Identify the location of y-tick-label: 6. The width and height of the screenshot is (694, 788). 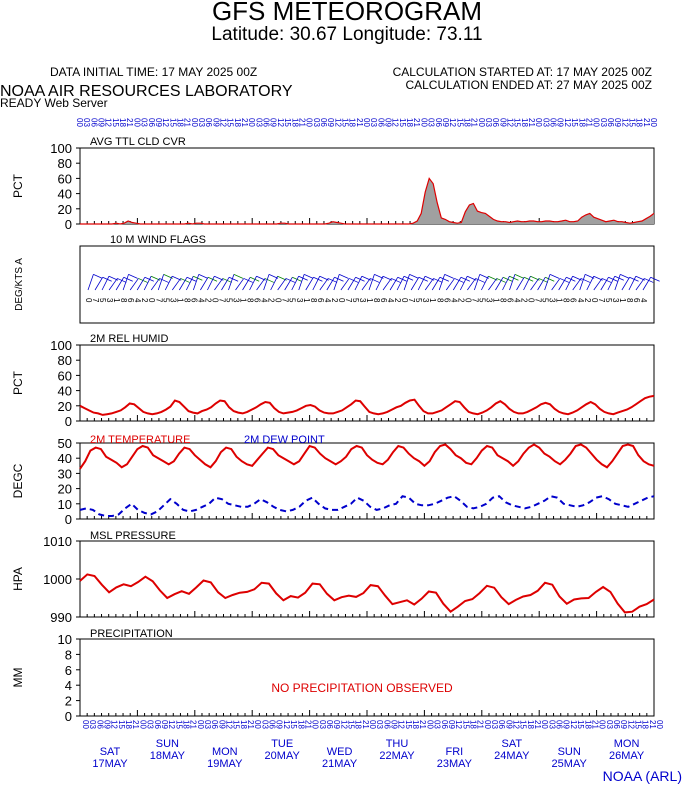
(68, 670).